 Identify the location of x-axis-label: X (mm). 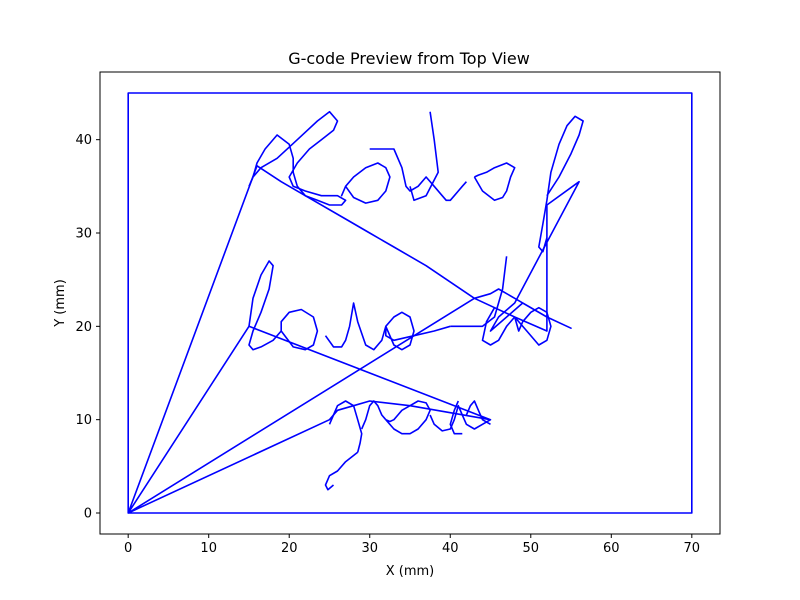
(410, 571).